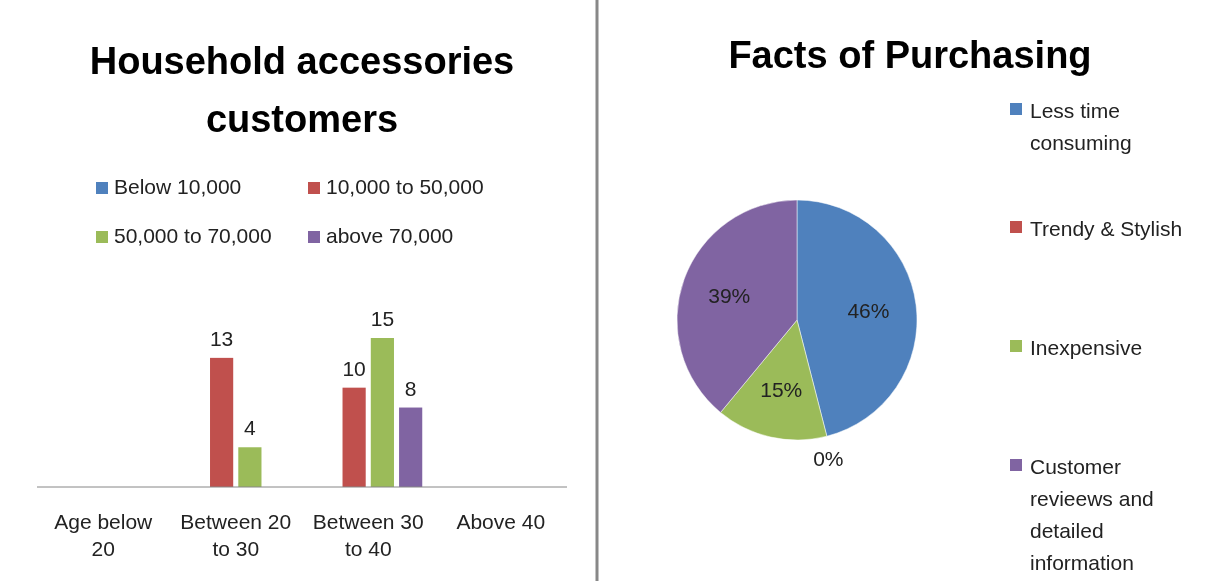 The width and height of the screenshot is (1222, 581). I want to click on x-tick-label: Between 30 to 40, so click(368, 535).